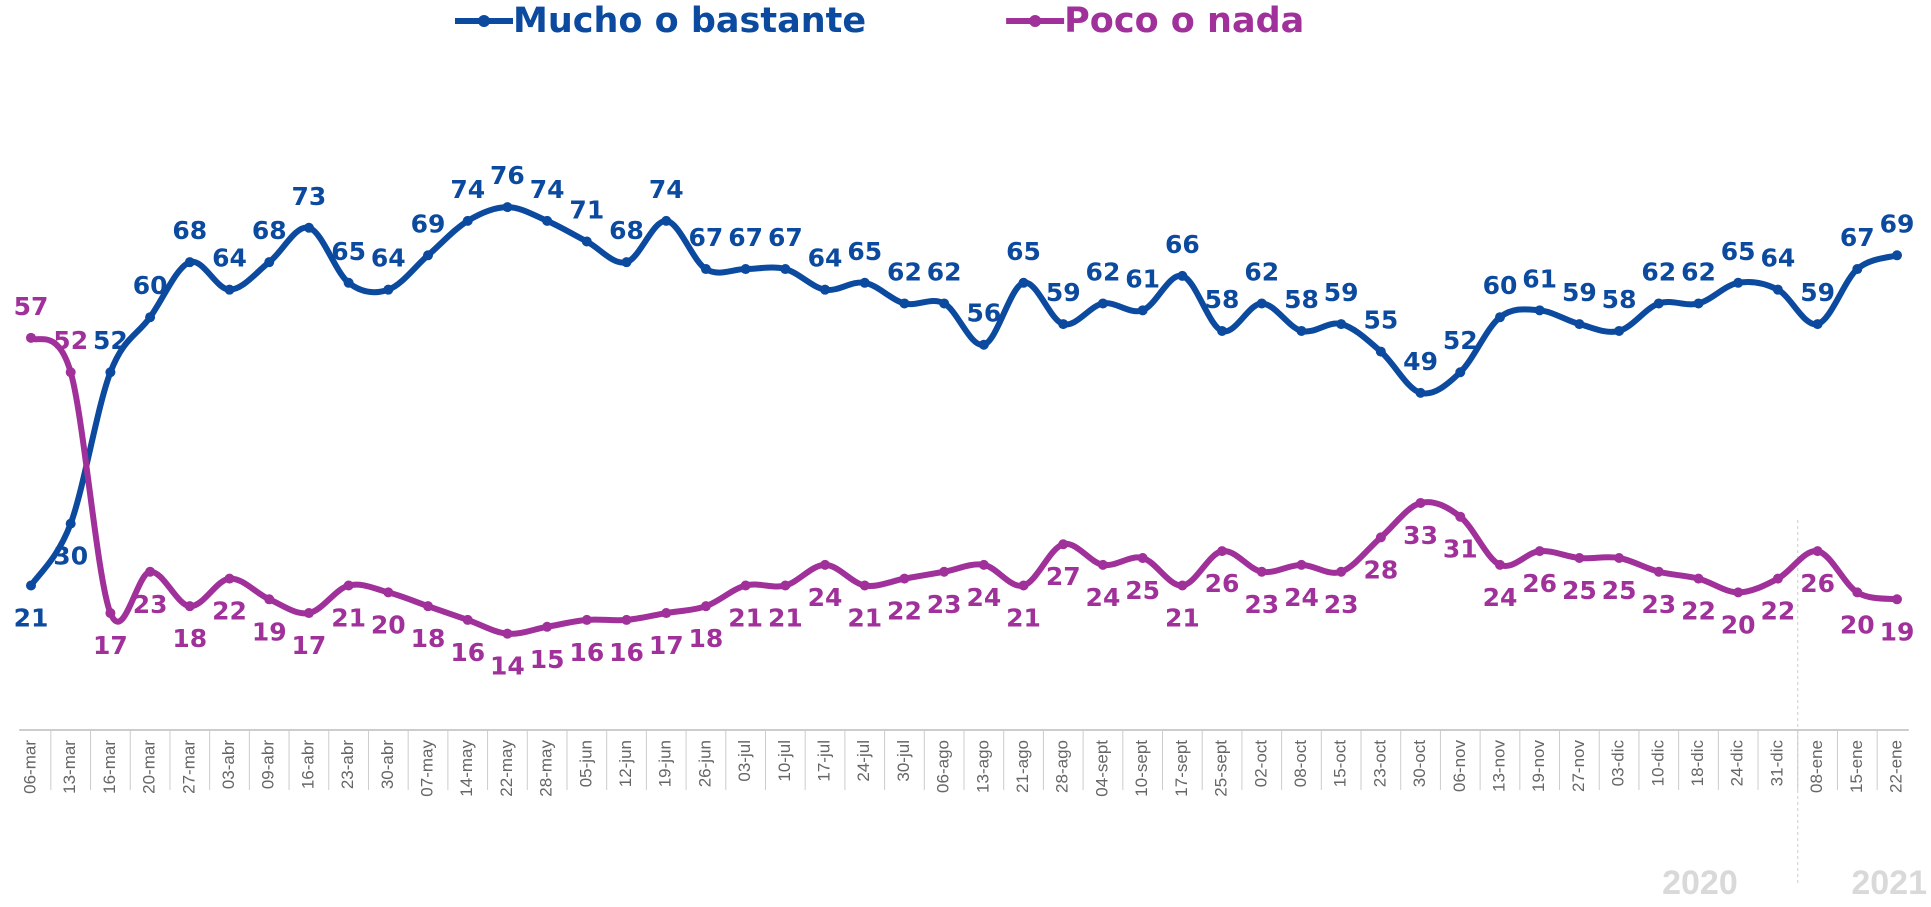  What do you see at coordinates (1539, 583) in the screenshot?
I see `data-label: 26` at bounding box center [1539, 583].